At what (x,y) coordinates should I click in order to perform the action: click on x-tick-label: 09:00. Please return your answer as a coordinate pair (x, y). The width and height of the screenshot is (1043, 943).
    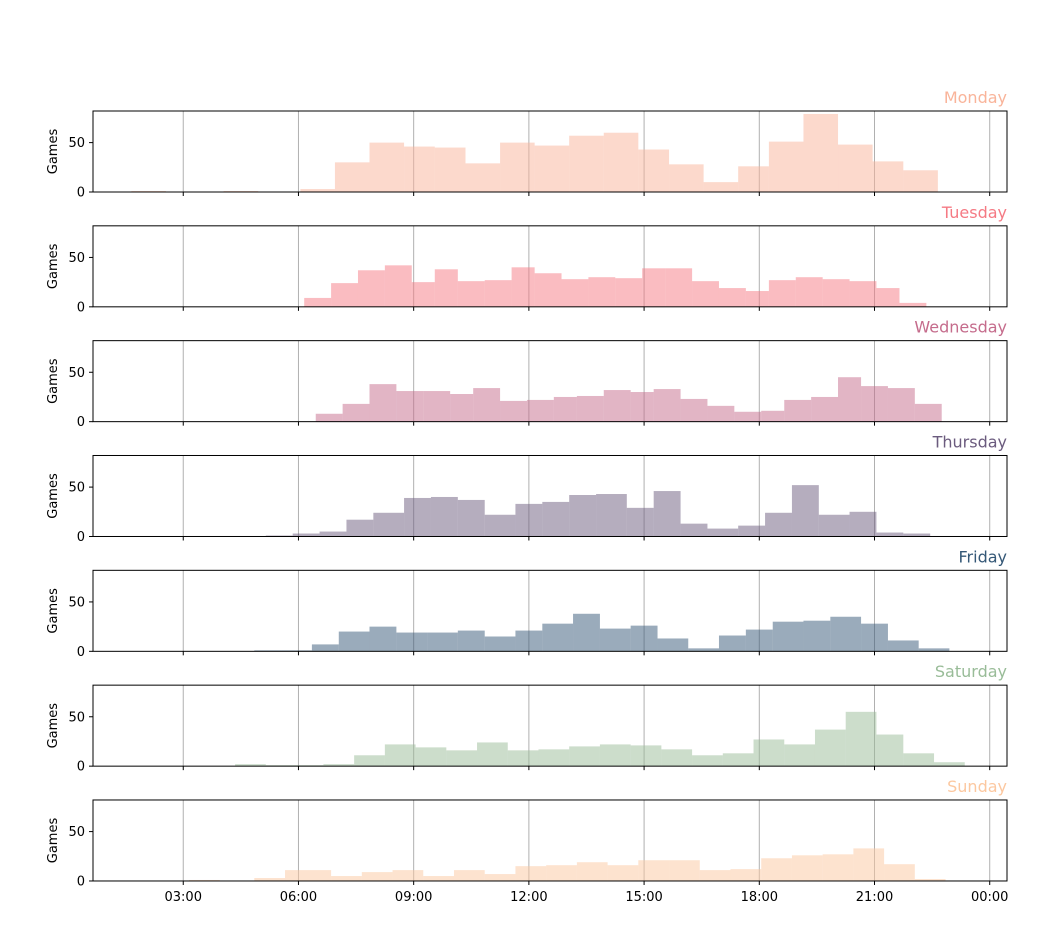
    Looking at the image, I should click on (413, 897).